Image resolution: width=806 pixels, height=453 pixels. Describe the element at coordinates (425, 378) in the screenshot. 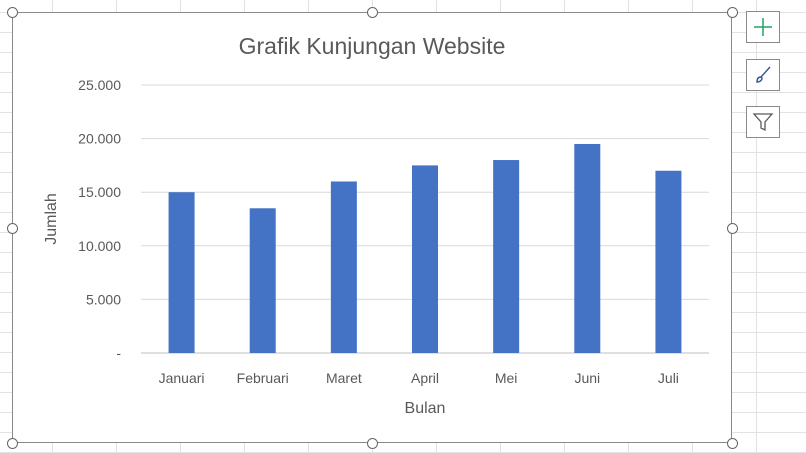

I see `x-tick-label: April` at that location.